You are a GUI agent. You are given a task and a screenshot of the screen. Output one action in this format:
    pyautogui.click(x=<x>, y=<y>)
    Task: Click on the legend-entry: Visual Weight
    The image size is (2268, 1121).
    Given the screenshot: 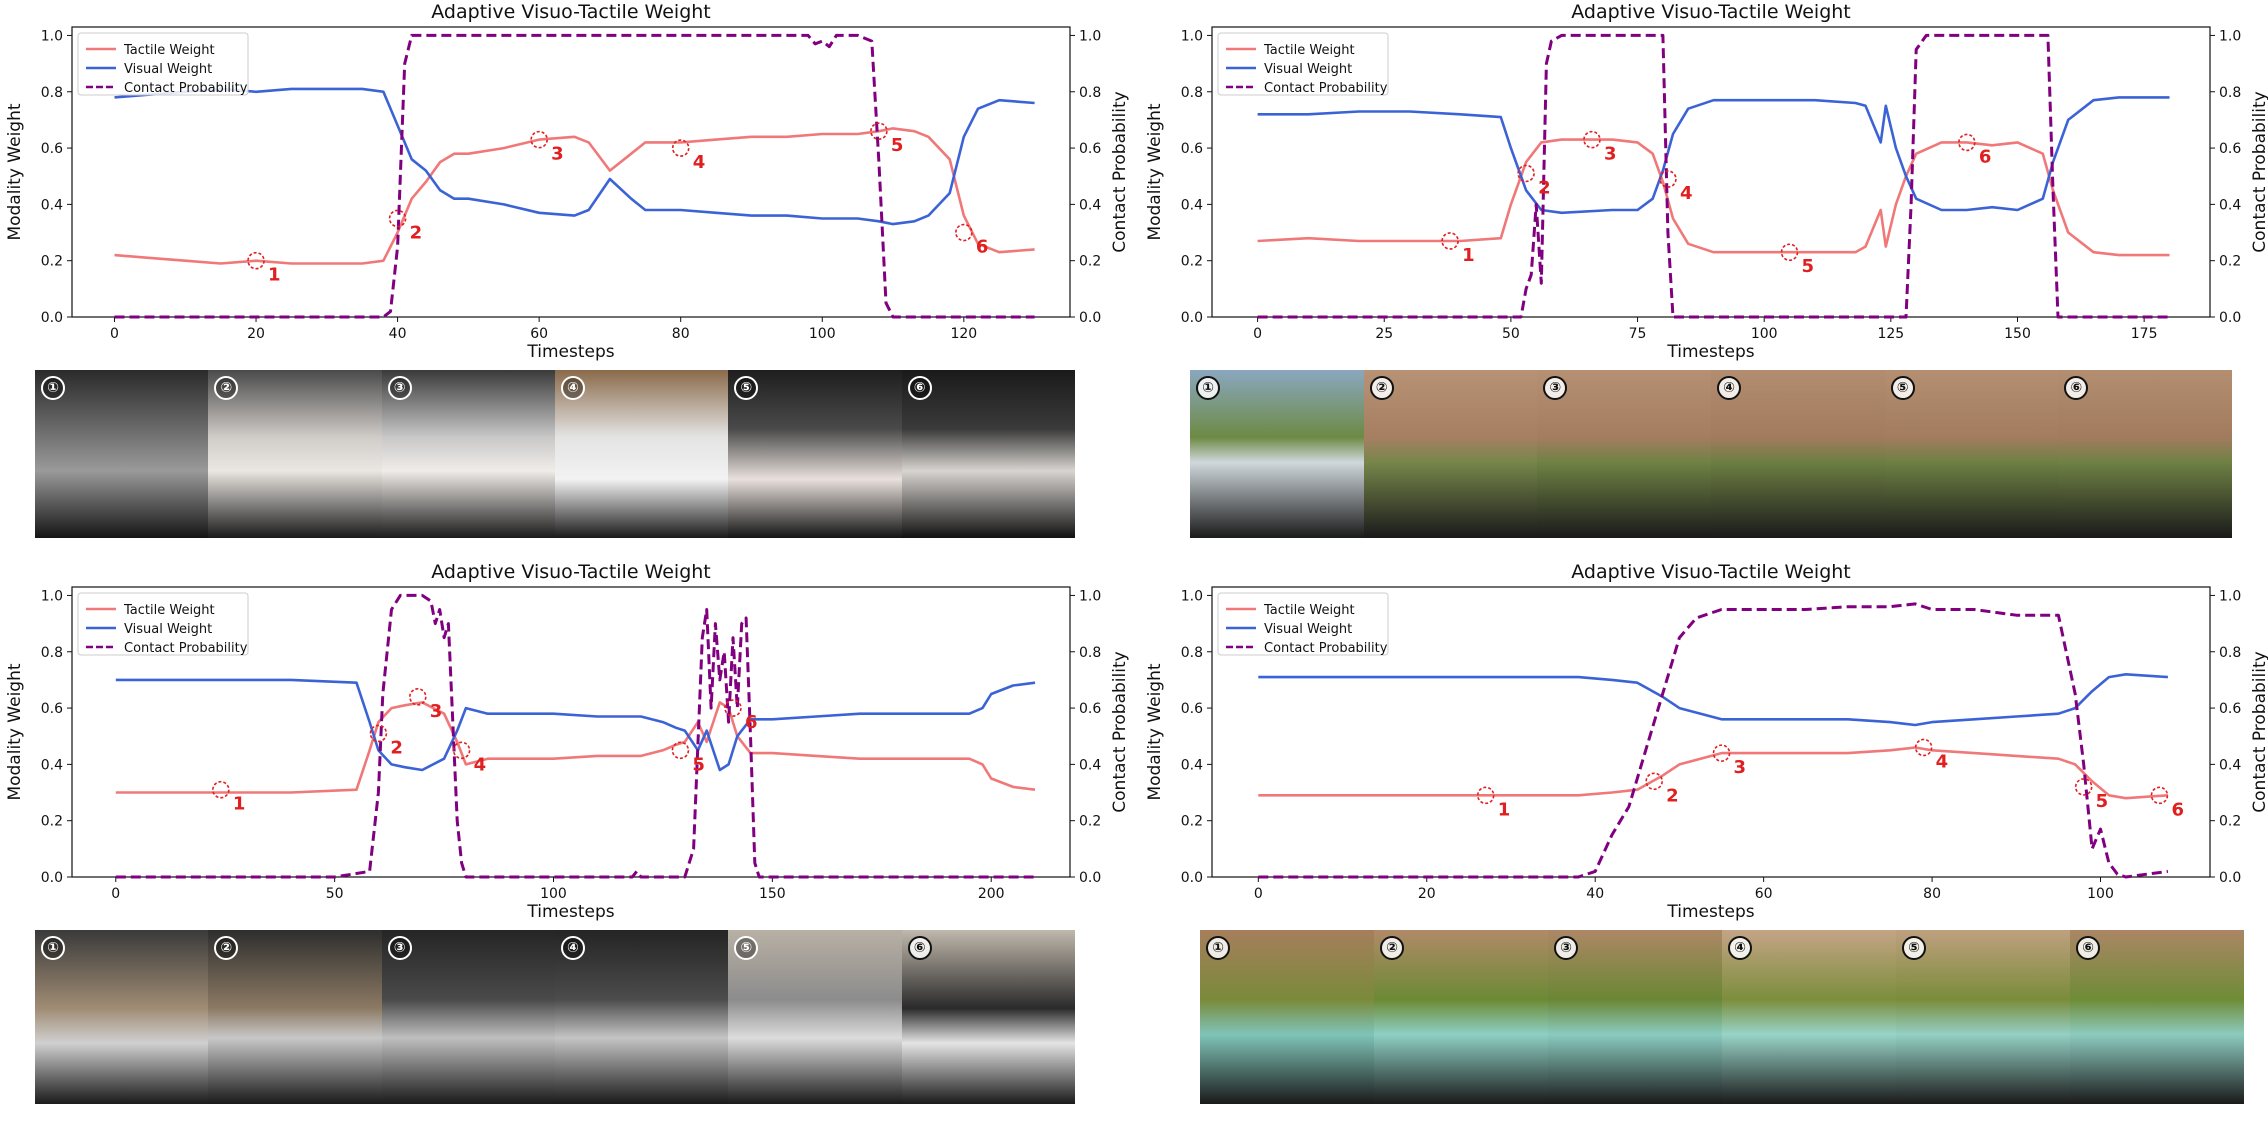 What is the action you would take?
    pyautogui.click(x=1308, y=69)
    